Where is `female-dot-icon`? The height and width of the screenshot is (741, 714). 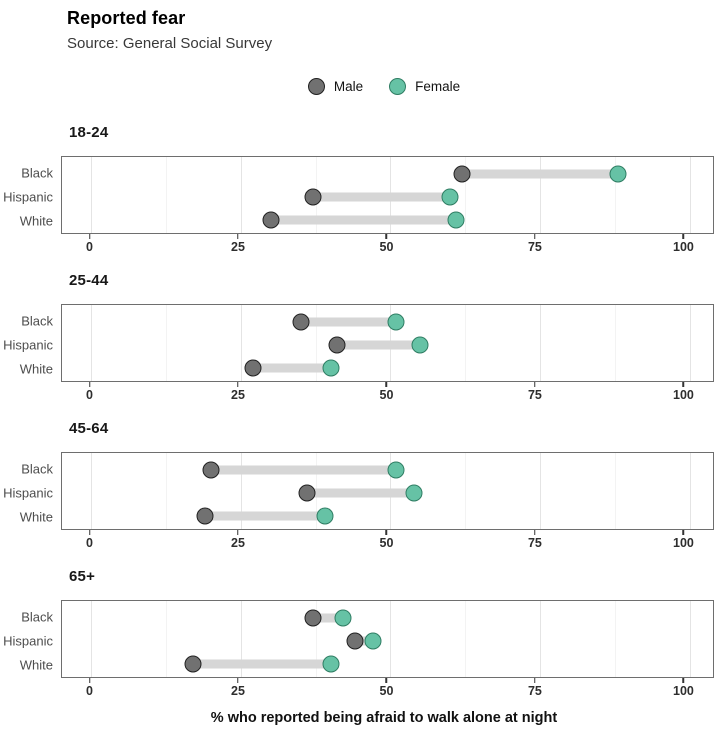
female-dot-icon is located at coordinates (398, 86).